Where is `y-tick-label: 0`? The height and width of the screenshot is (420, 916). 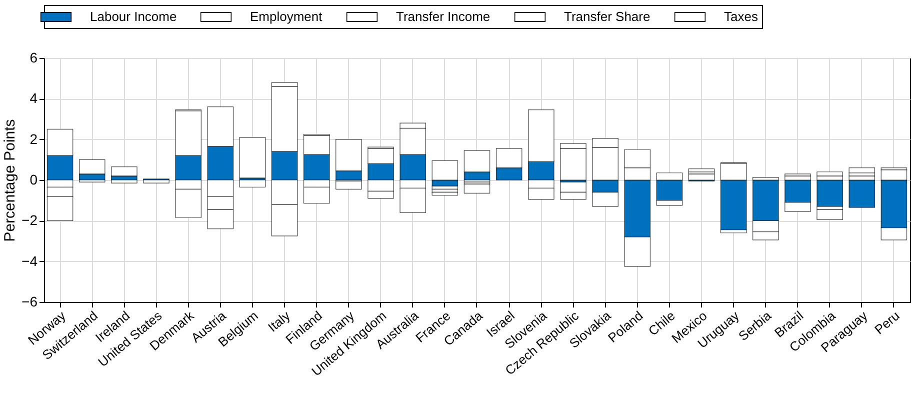 y-tick-label: 0 is located at coordinates (34, 180).